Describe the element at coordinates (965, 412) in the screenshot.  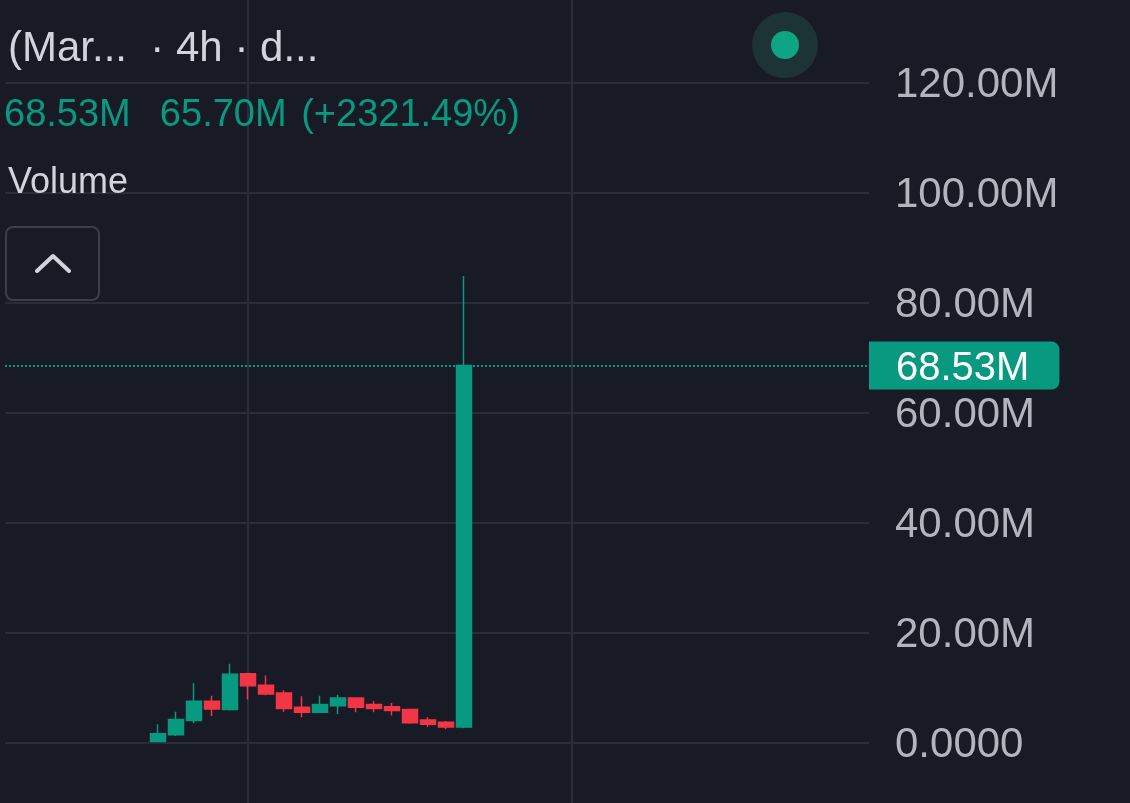
I see `y-tick-label: 60.00M` at that location.